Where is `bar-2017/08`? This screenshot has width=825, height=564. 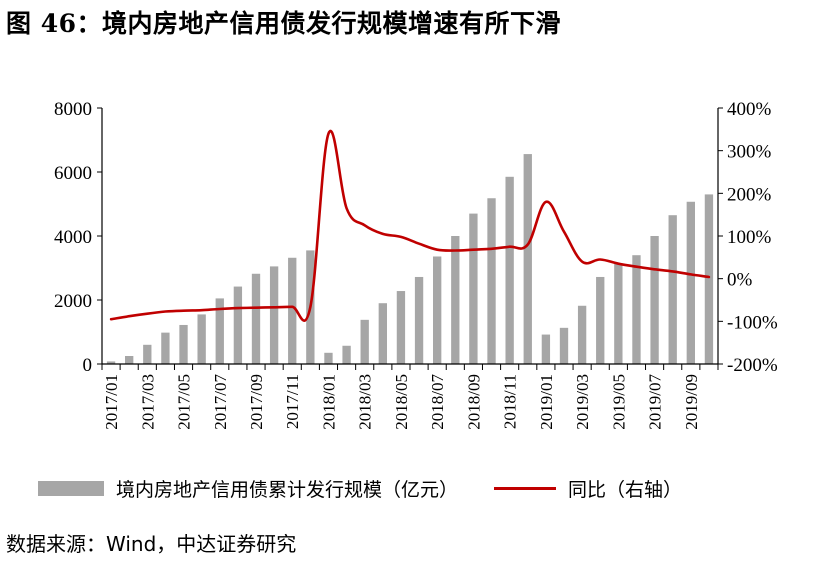
bar-2017/08 is located at coordinates (238, 325).